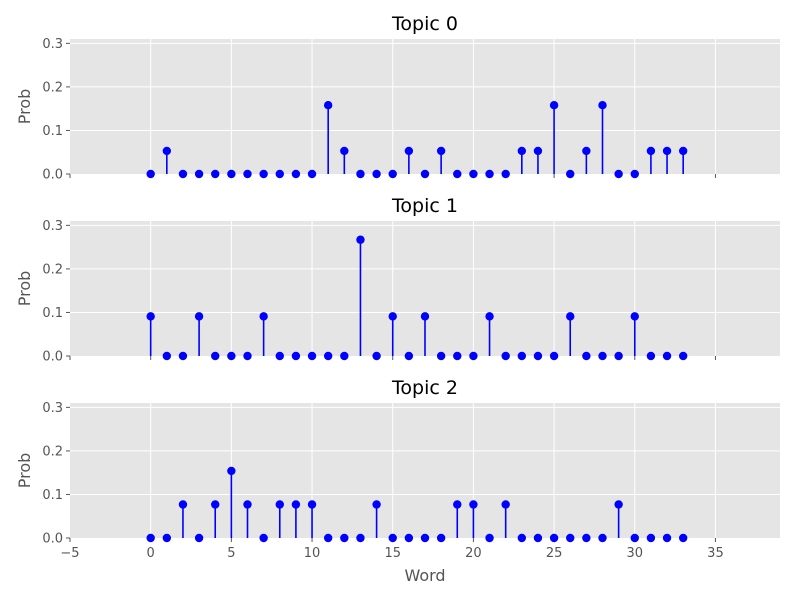  I want to click on panel-title: Topic 2, so click(424, 388).